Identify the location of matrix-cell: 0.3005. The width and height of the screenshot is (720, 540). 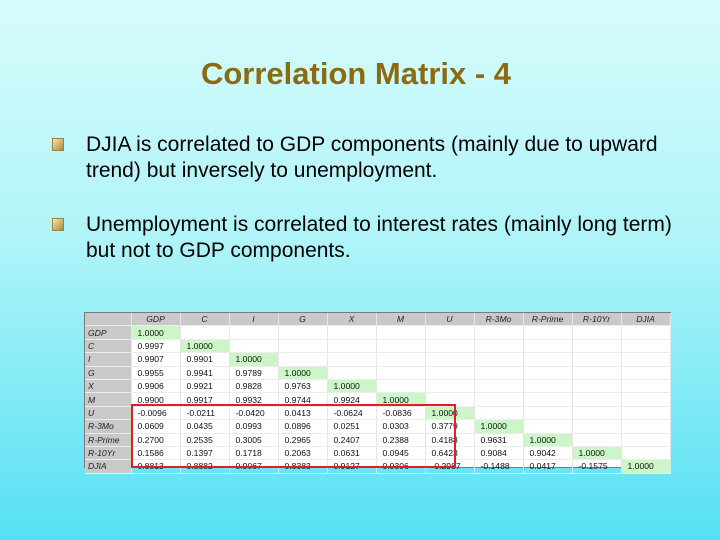
(254, 440).